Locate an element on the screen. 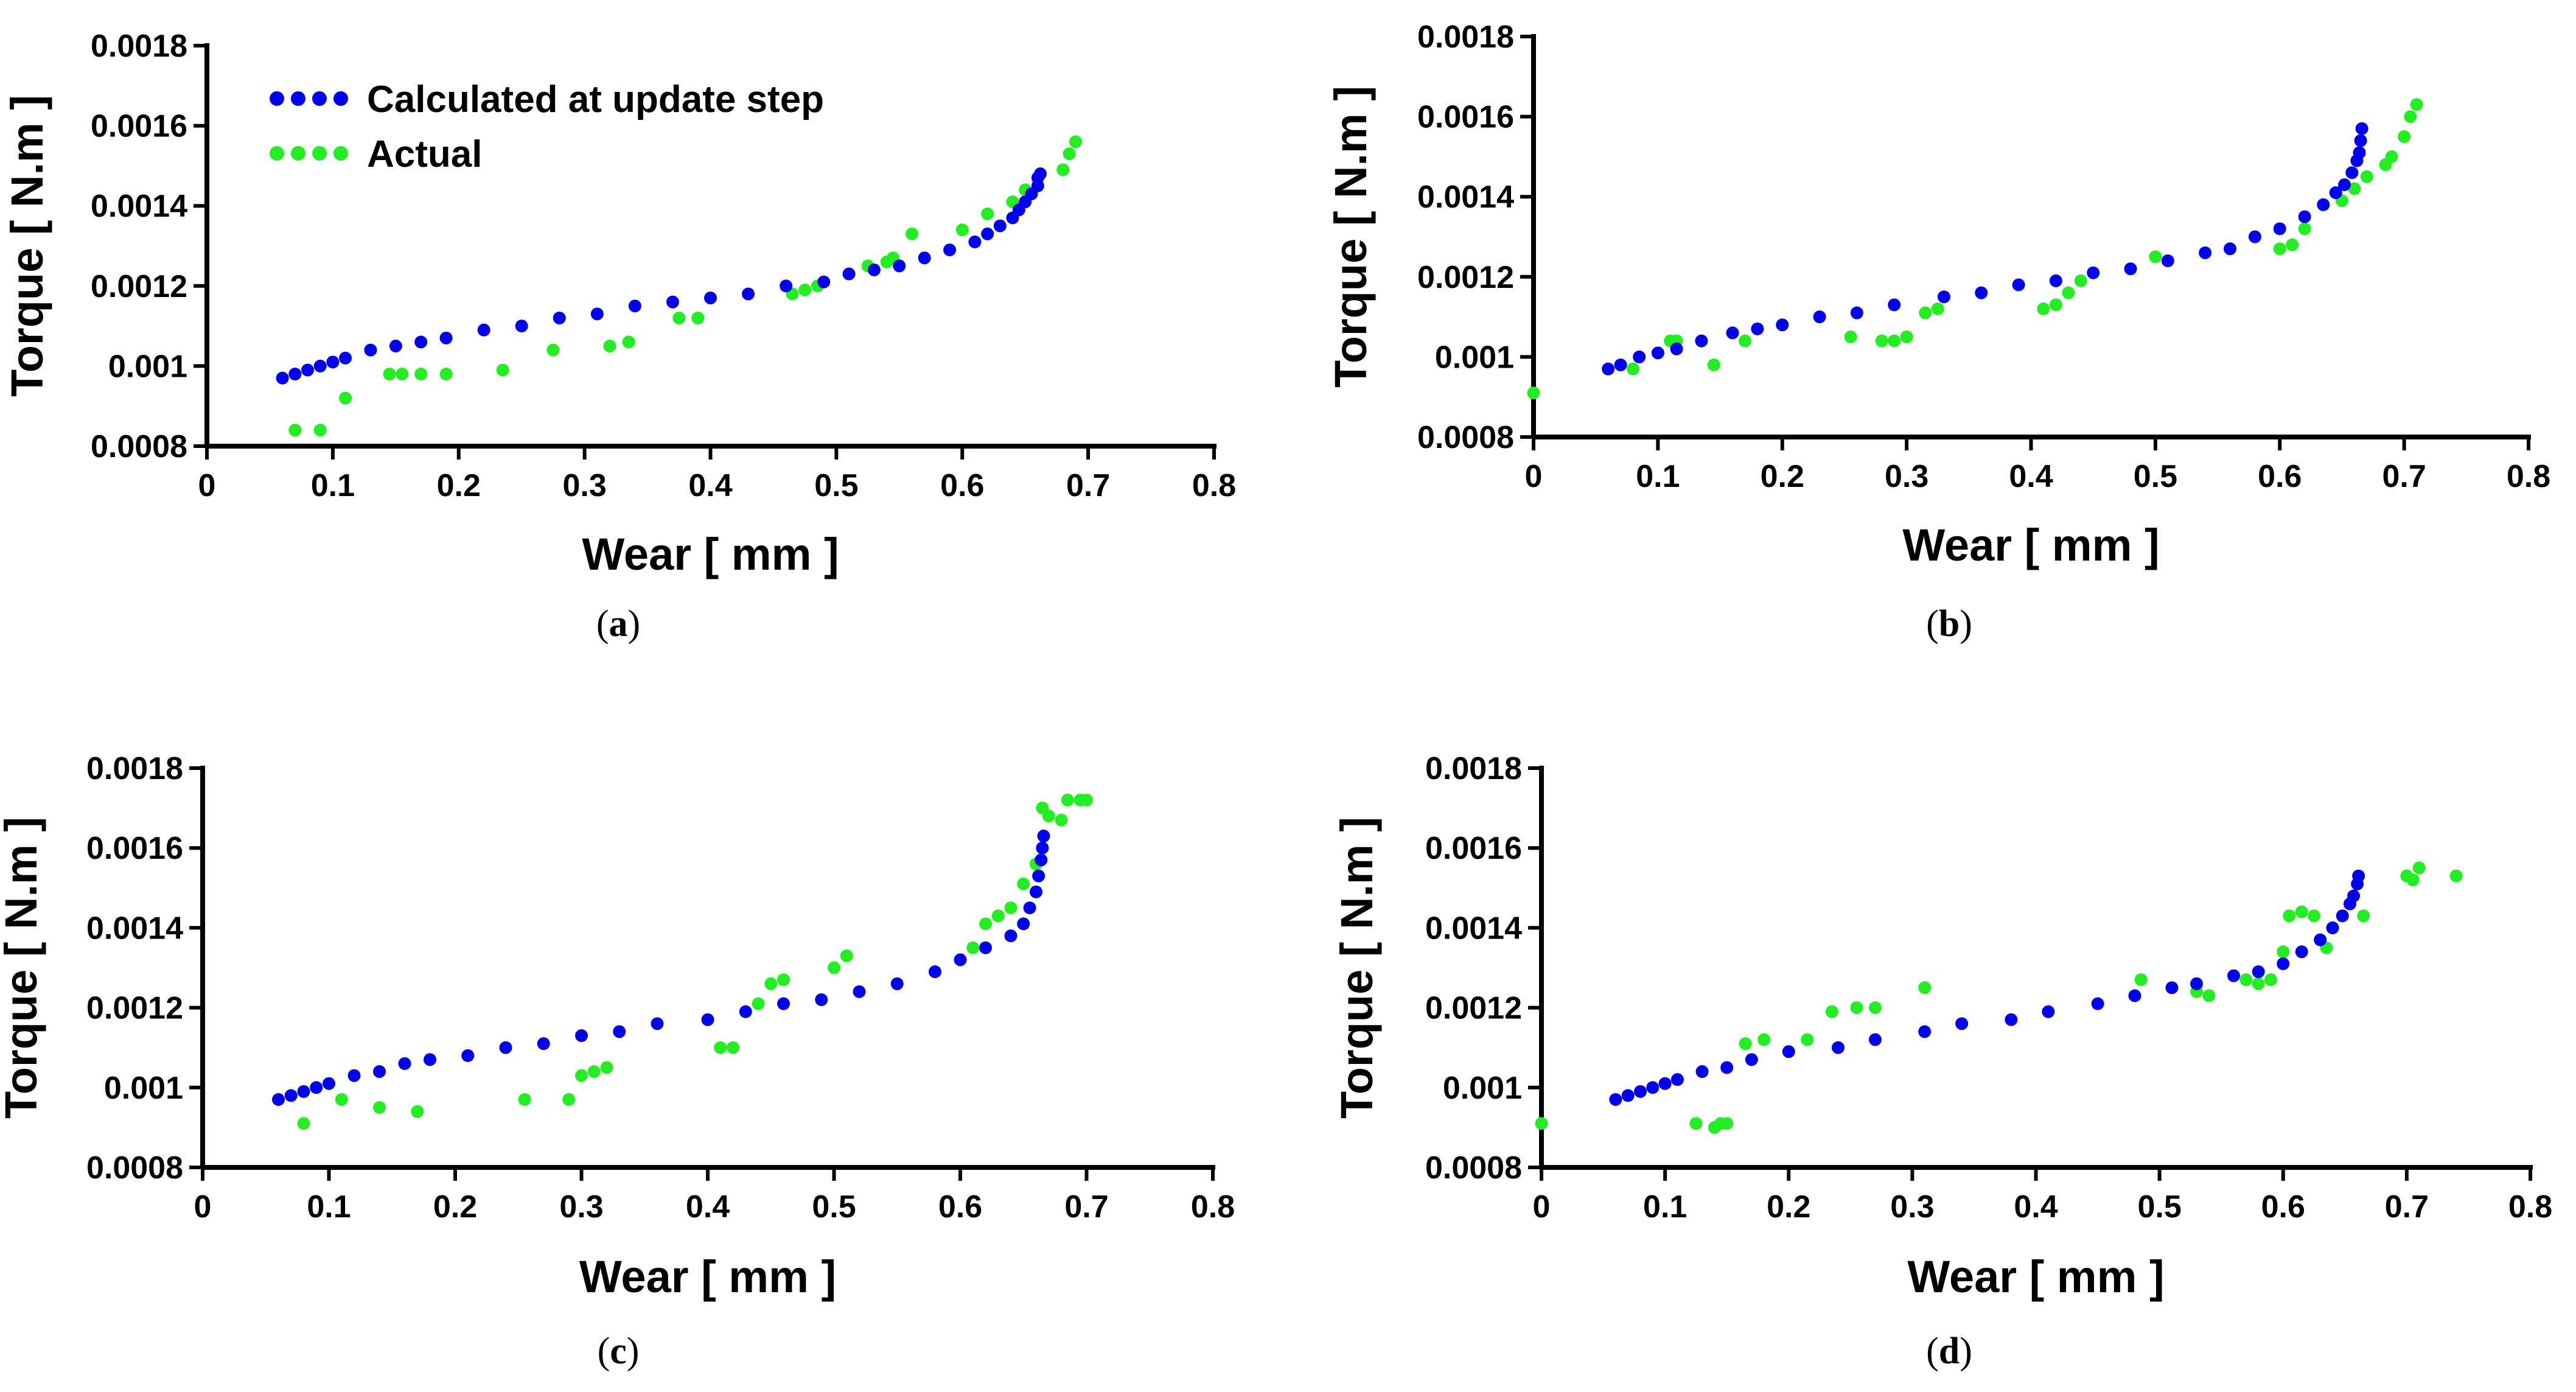 This screenshot has height=1392, width=2576. panel-caption: (a) is located at coordinates (618, 624).